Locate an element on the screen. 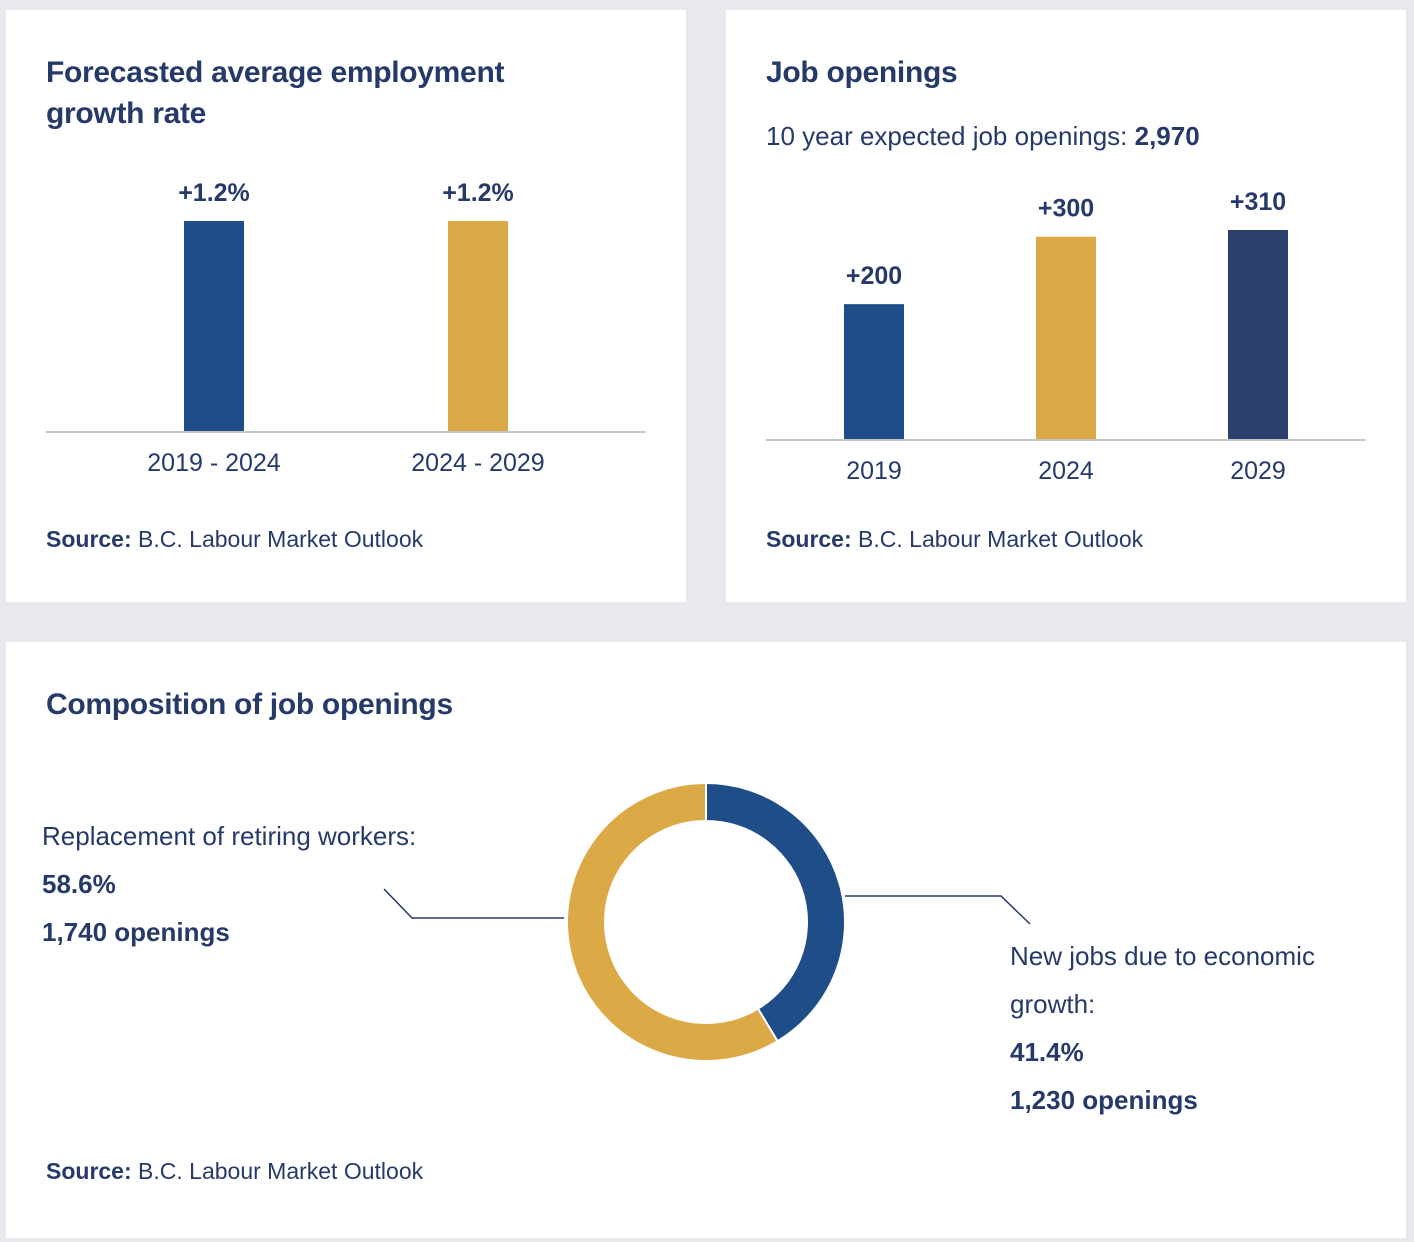  callout-new-jobs-name: New jobs due to economic growth: is located at coordinates (1162, 980).